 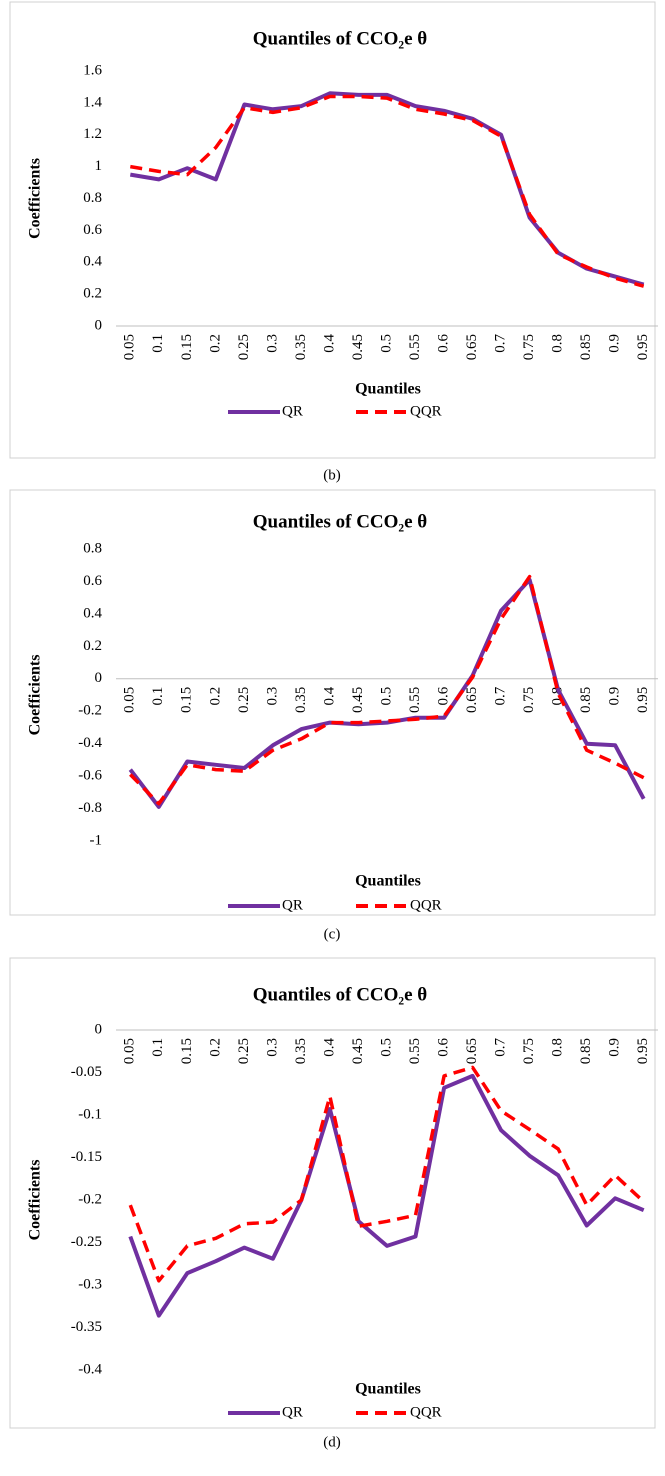 I want to click on caption: (c), so click(x=332, y=934).